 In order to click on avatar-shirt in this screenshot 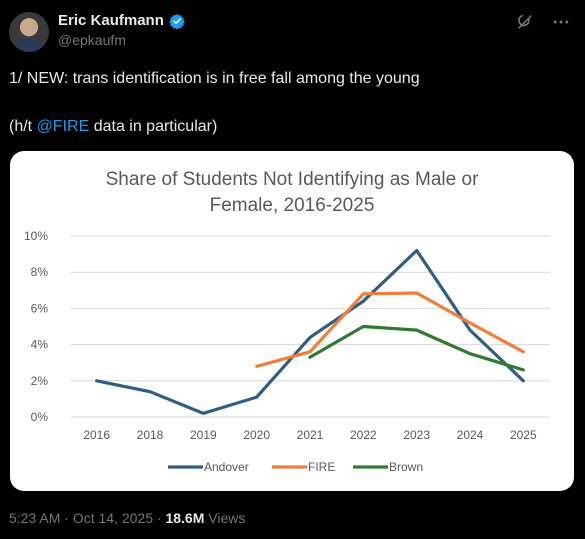, I will do `click(29, 45)`.